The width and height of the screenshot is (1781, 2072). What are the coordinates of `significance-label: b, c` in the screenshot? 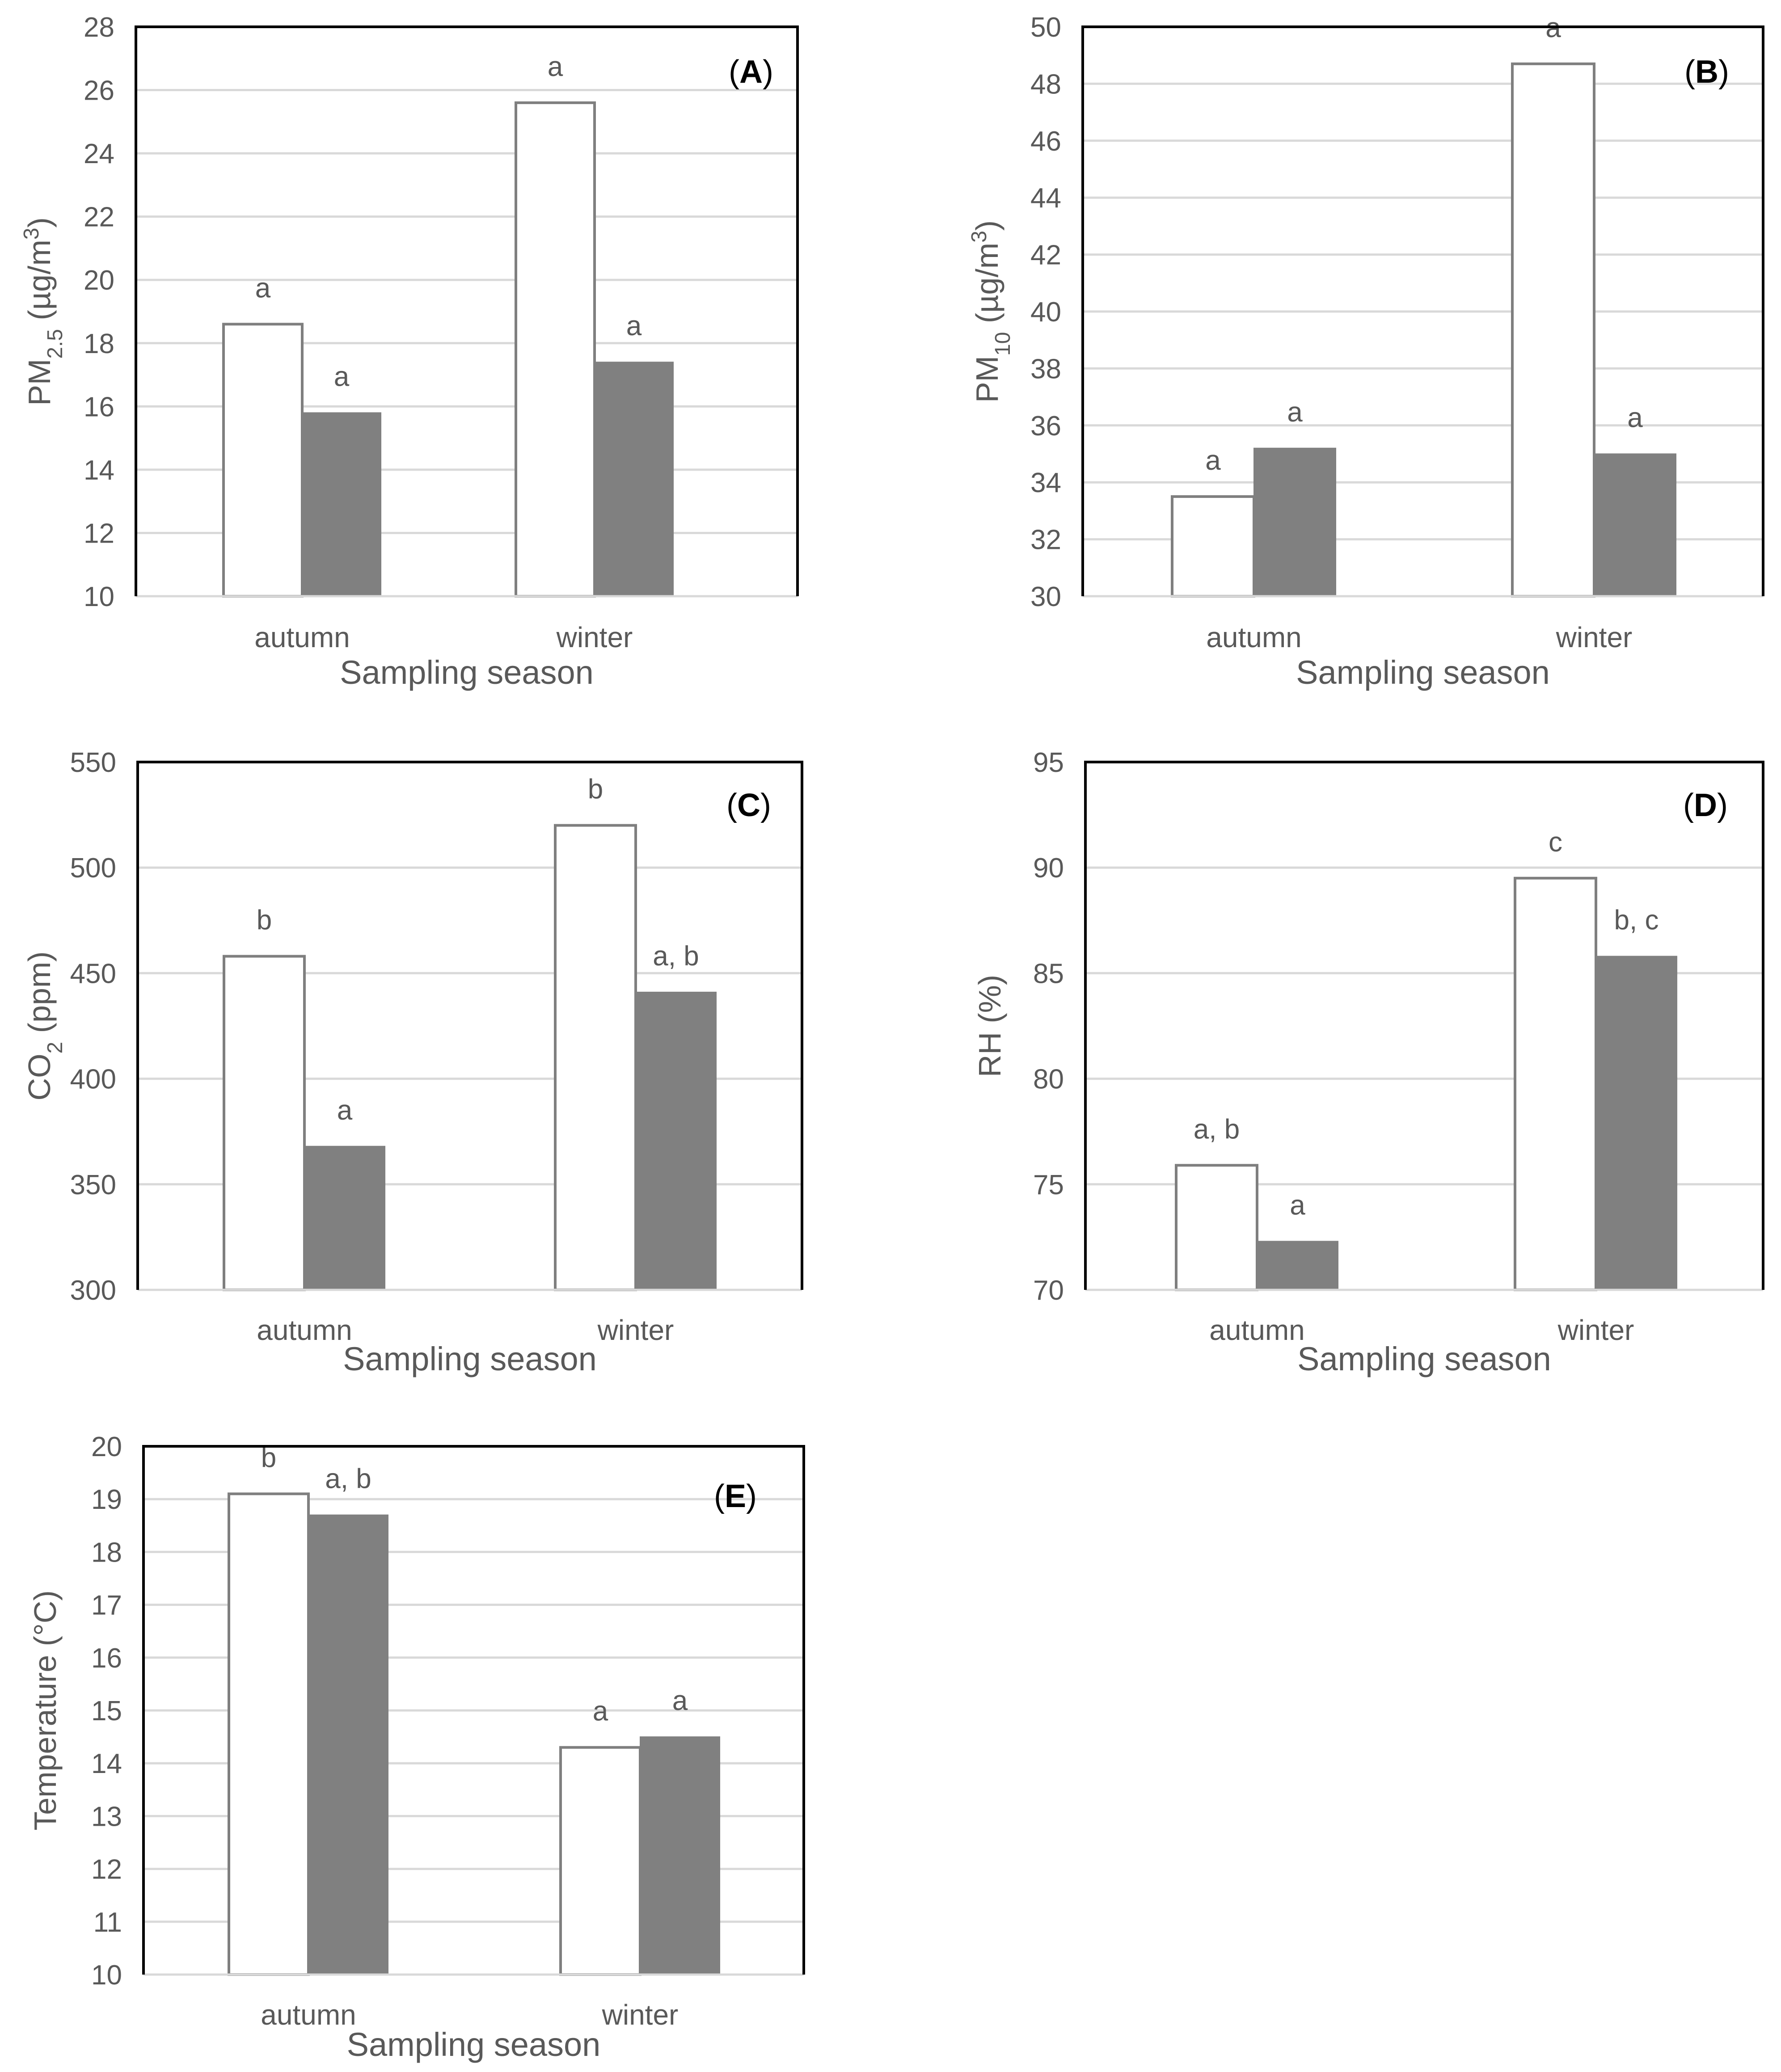 It's located at (1636, 921).